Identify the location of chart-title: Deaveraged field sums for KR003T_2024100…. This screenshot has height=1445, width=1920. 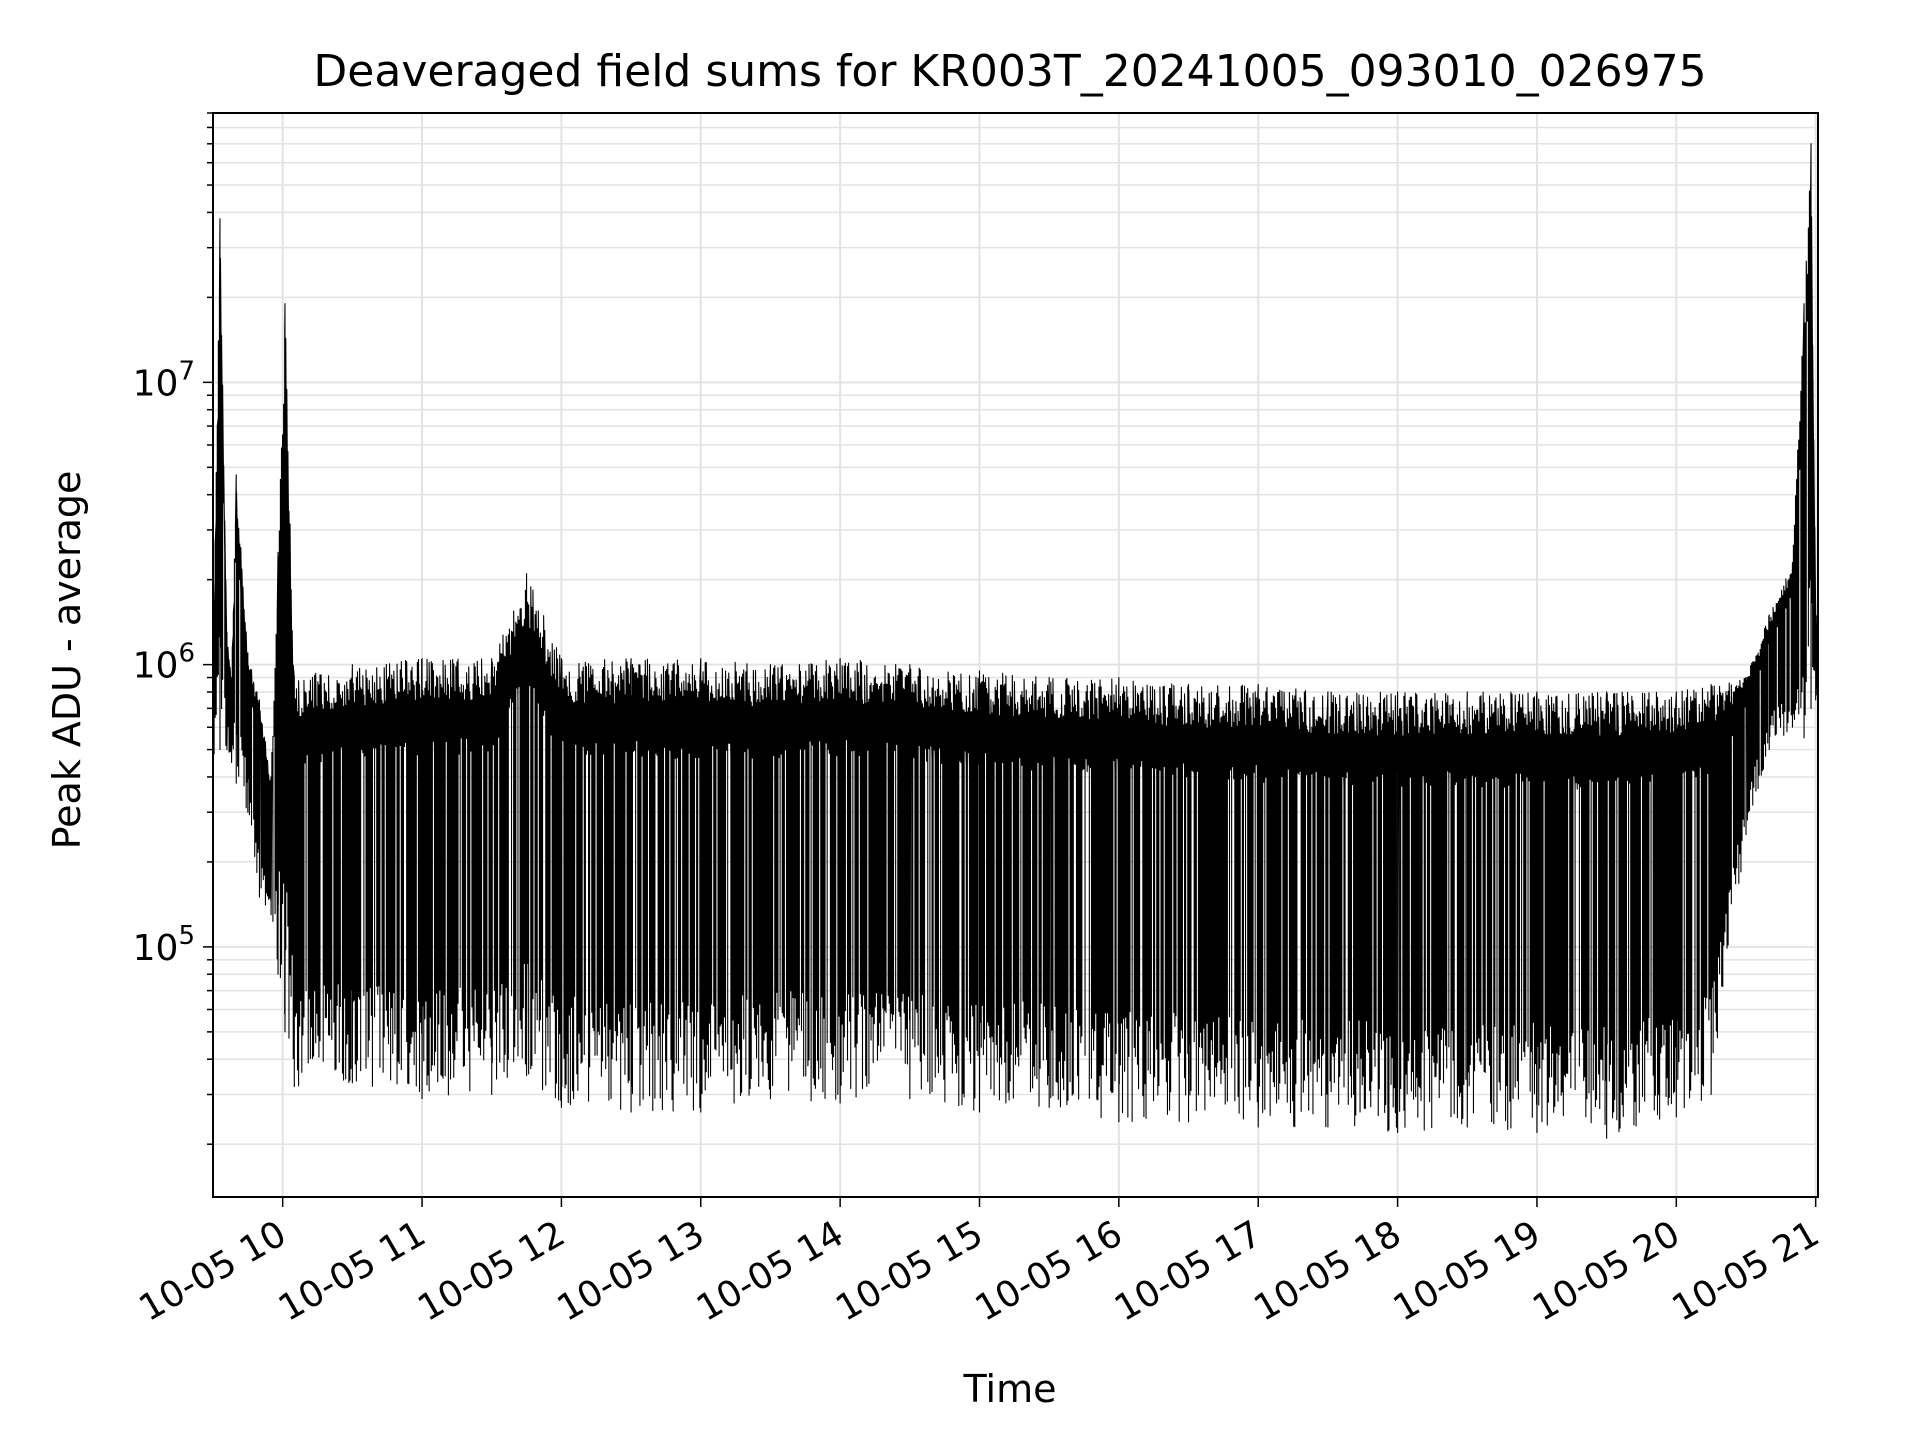
(1009, 71).